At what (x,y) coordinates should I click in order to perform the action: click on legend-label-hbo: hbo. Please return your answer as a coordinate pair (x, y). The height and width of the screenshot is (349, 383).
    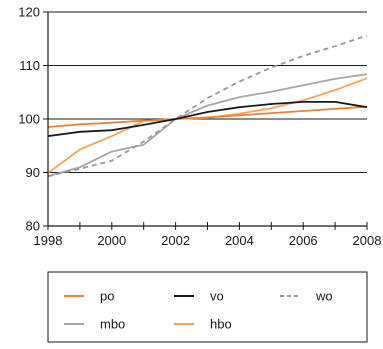
    Looking at the image, I should click on (221, 324).